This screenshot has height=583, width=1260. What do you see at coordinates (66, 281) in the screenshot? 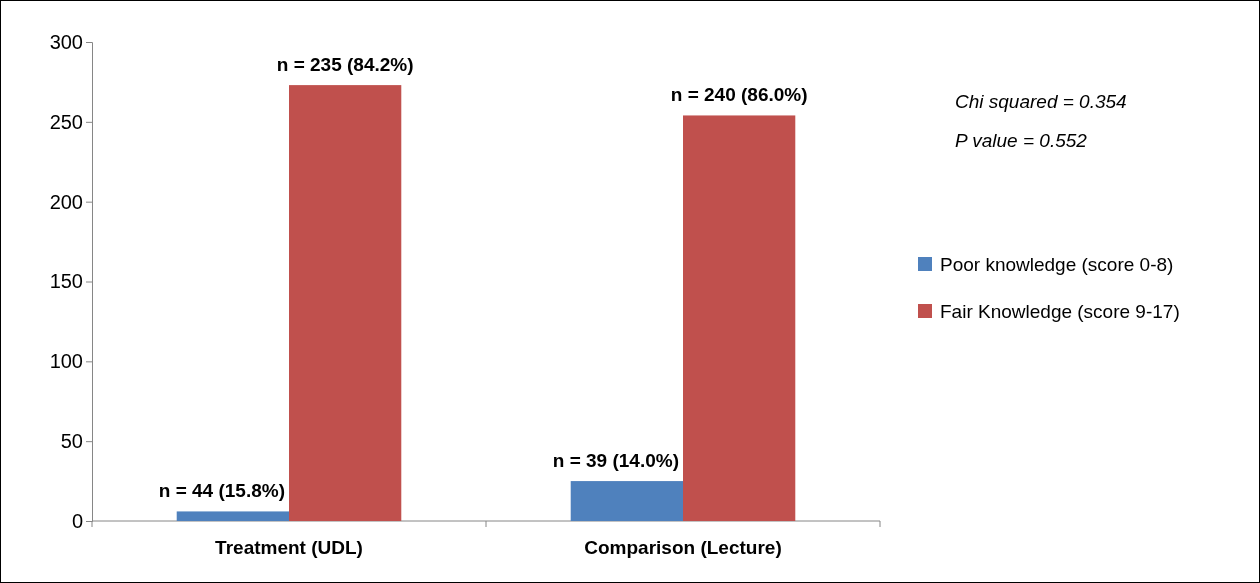
I see `y-tick-label: 150` at bounding box center [66, 281].